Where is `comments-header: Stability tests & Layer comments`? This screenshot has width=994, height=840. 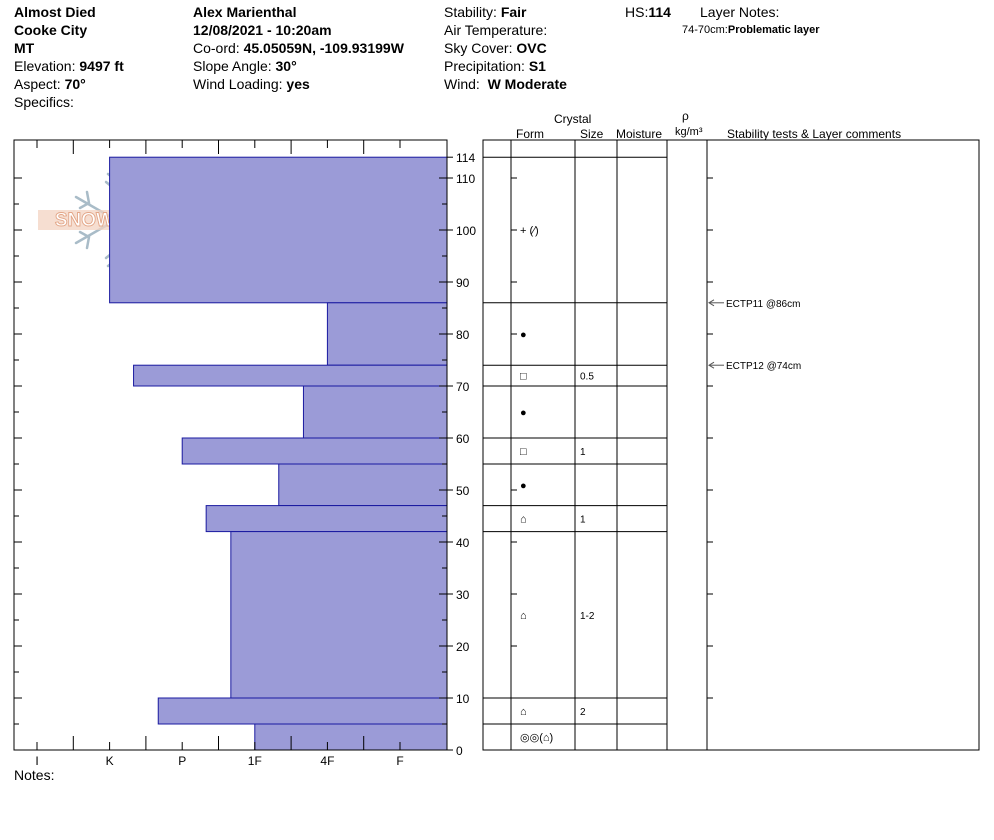
comments-header: Stability tests & Layer comments is located at coordinates (814, 134).